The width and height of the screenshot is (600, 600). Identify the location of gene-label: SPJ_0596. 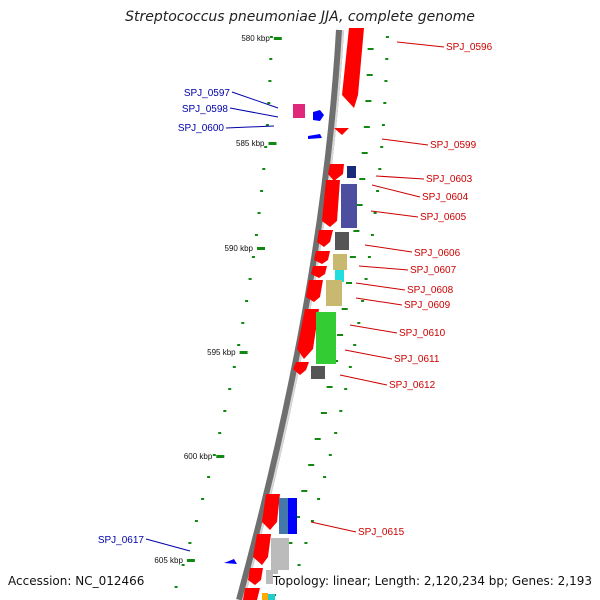
(469, 47).